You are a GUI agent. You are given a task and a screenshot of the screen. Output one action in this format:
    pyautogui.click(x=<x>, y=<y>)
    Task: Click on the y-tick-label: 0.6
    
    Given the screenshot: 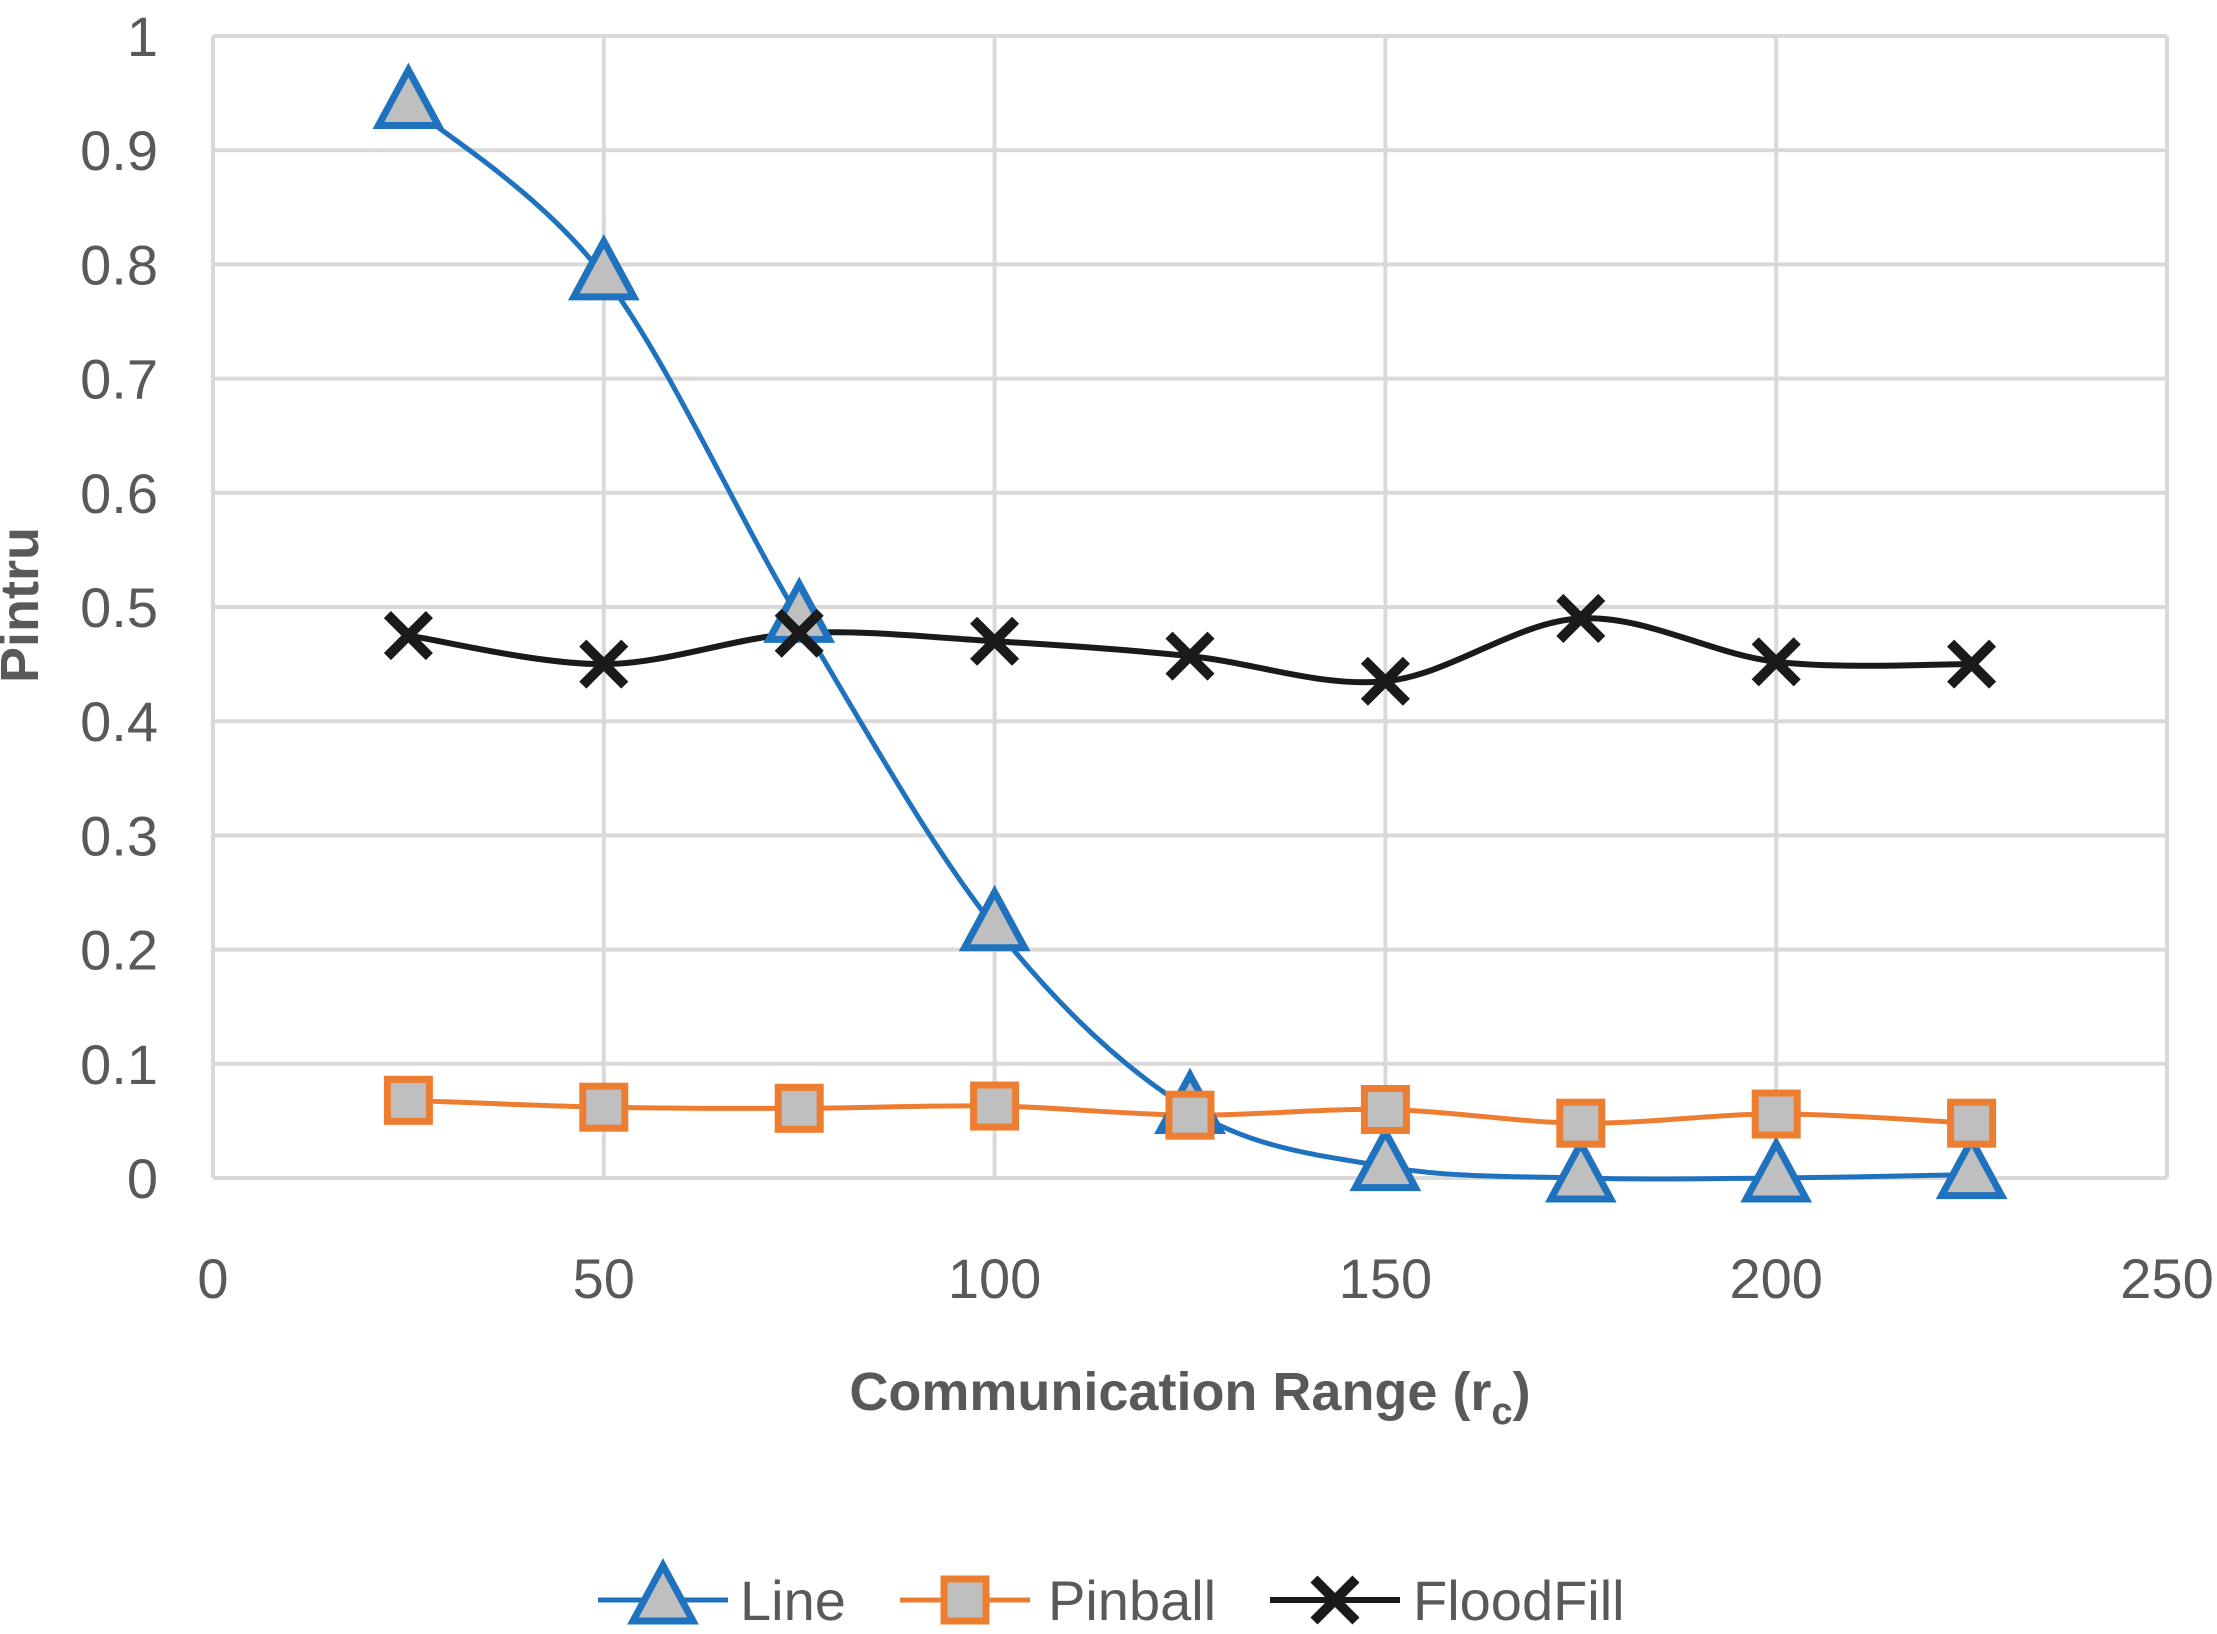 What is the action you would take?
    pyautogui.click(x=119, y=493)
    